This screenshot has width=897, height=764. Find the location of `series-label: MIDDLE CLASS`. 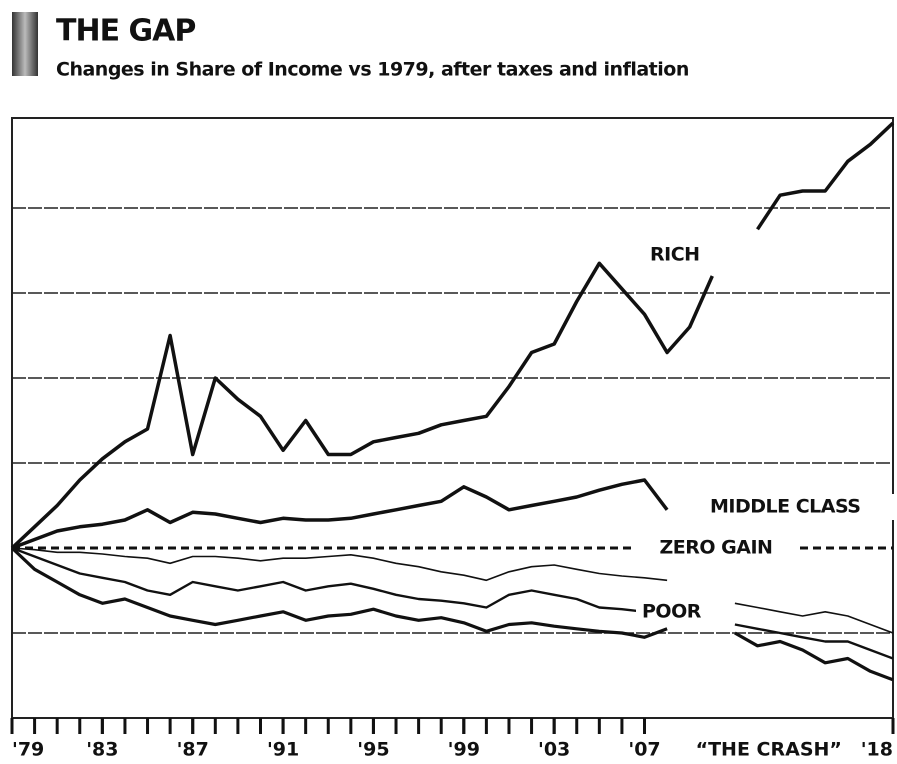

series-label: MIDDLE CLASS is located at coordinates (785, 507).